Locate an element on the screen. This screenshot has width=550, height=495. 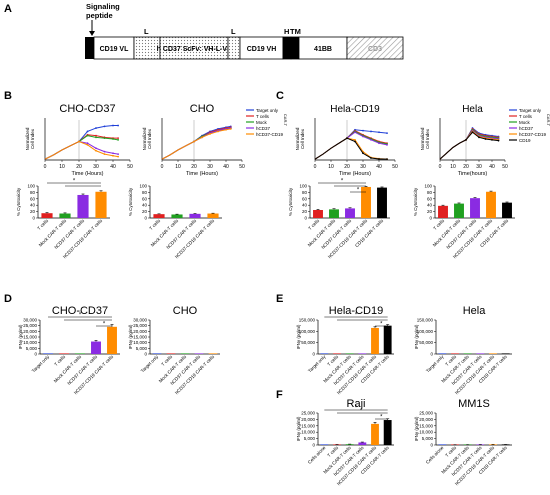
y-tick-label: 20 is located at coordinates (430, 211).